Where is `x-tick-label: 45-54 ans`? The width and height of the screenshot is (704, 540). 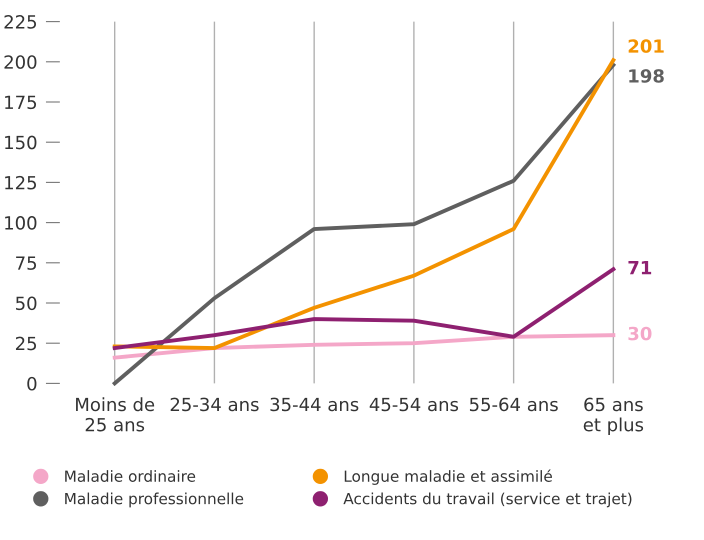 x-tick-label: 45-54 ans is located at coordinates (414, 405).